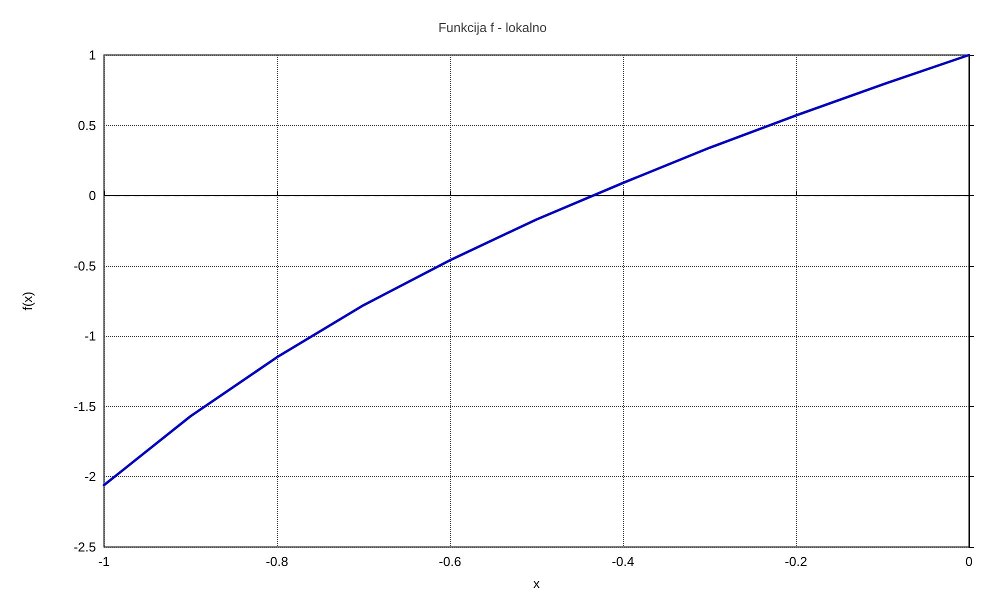  What do you see at coordinates (85, 406) in the screenshot?
I see `y-tick-label: -1.5` at bounding box center [85, 406].